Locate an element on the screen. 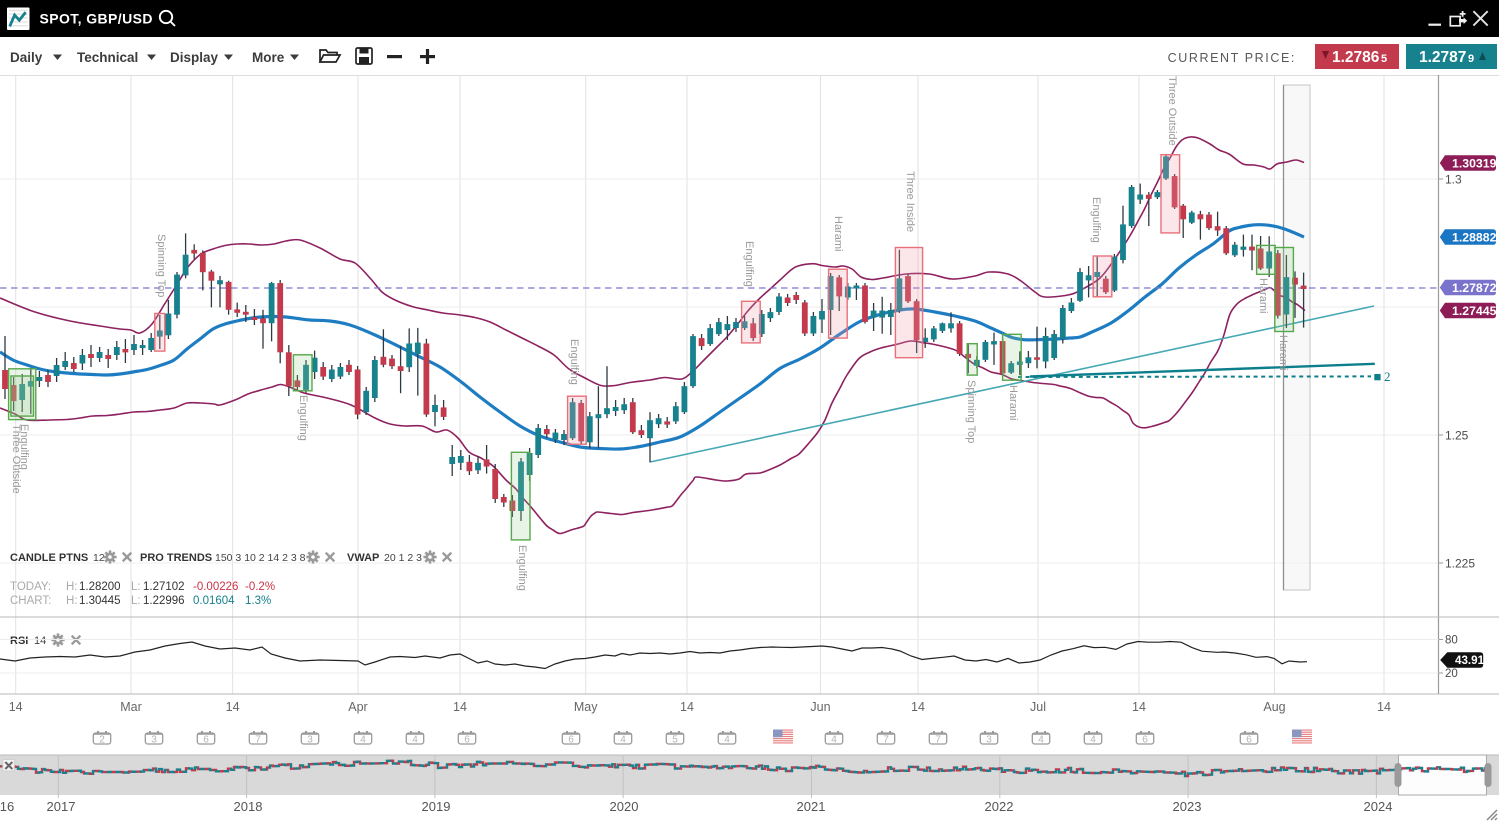 The width and height of the screenshot is (1499, 829). svg-text: 1.30319 is located at coordinates (1474, 163).